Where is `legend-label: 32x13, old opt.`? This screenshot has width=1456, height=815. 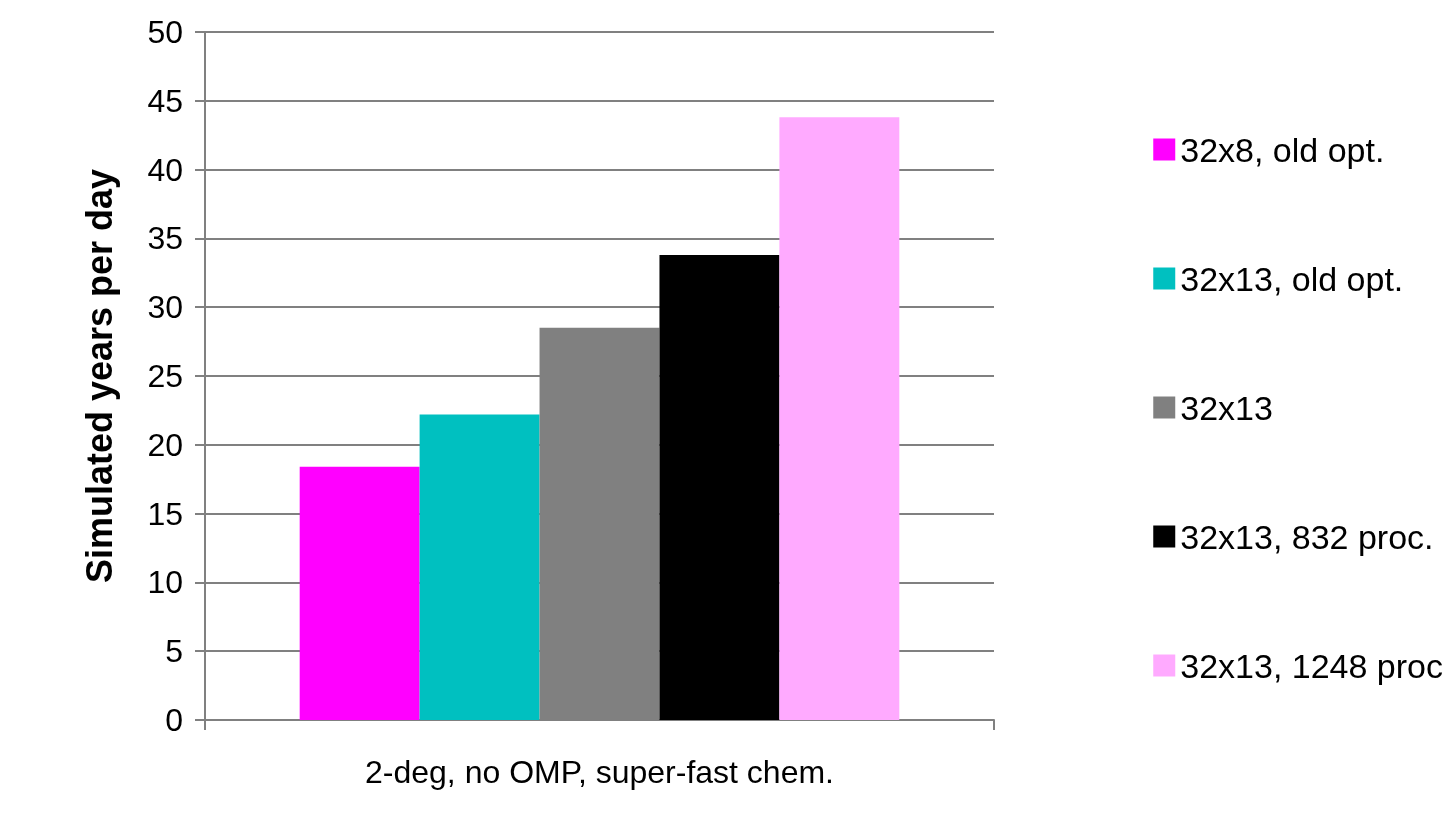
legend-label: 32x13, old opt. is located at coordinates (1292, 278).